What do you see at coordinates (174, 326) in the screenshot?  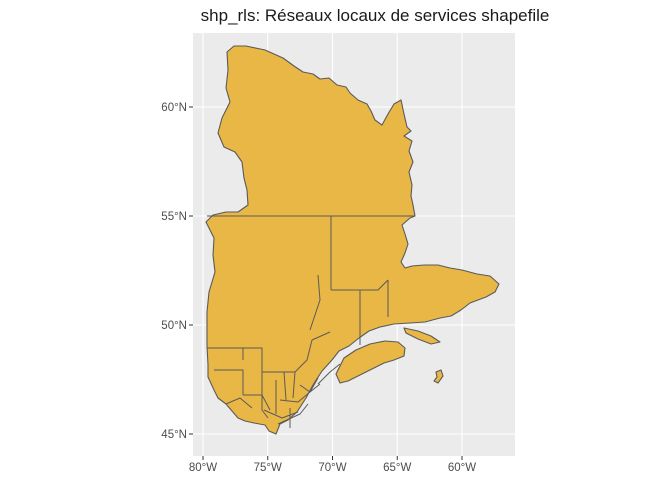 I see `y-tick-label-1: 50°N` at bounding box center [174, 326].